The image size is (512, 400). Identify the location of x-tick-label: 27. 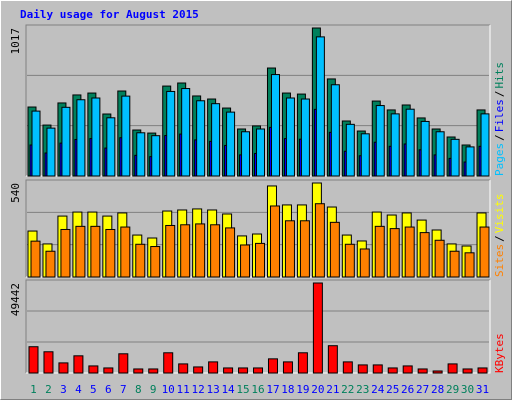
(422, 389).